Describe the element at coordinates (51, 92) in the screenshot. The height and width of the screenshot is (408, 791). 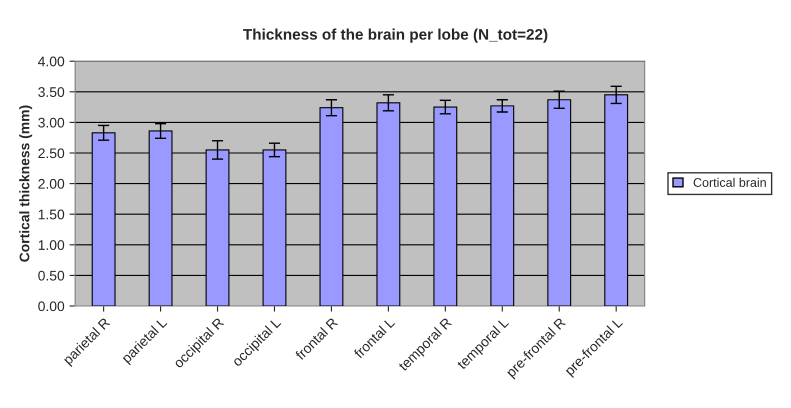
I see `y-tick-label: 3.50` at that location.